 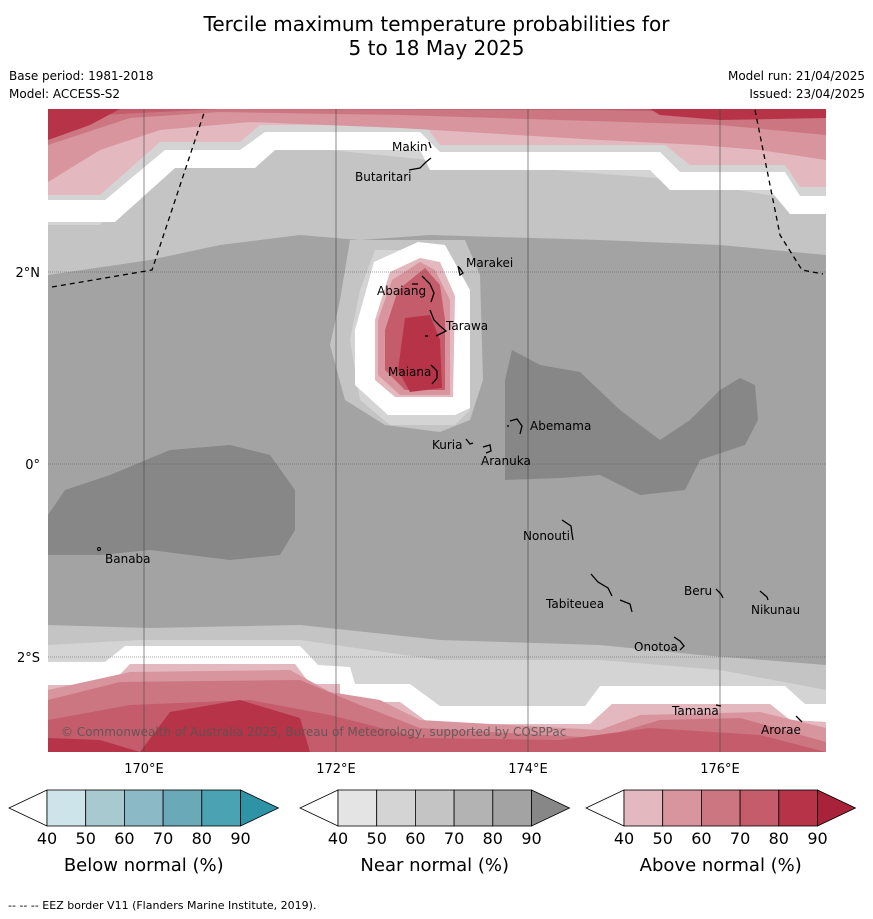 I want to click on colorbar-title: Above normal (%), so click(x=721, y=865).